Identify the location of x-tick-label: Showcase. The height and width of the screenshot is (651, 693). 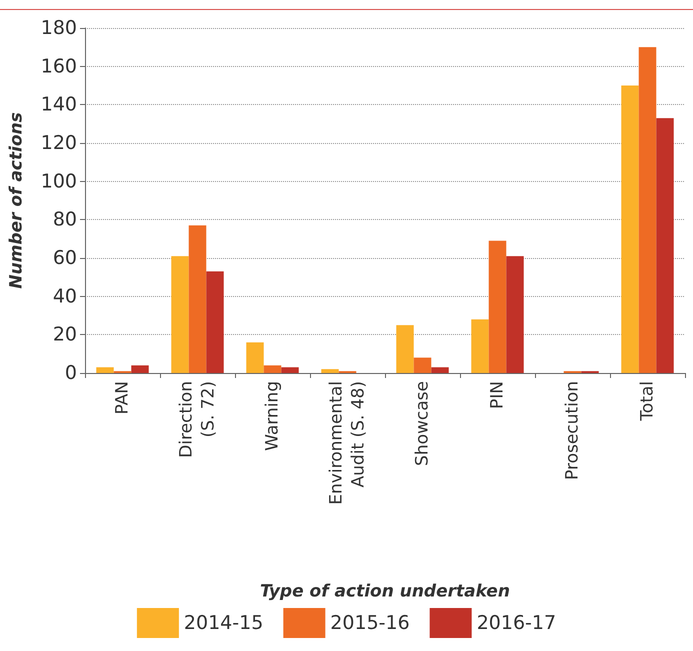
(422, 423).